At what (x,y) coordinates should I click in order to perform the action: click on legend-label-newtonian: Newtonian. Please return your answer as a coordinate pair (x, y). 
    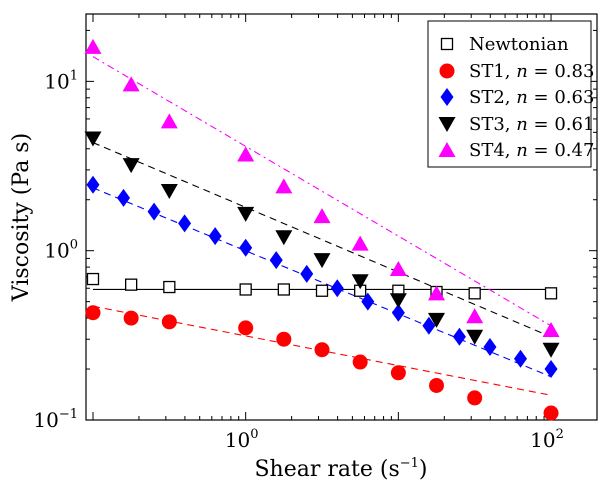
    Looking at the image, I should click on (519, 44).